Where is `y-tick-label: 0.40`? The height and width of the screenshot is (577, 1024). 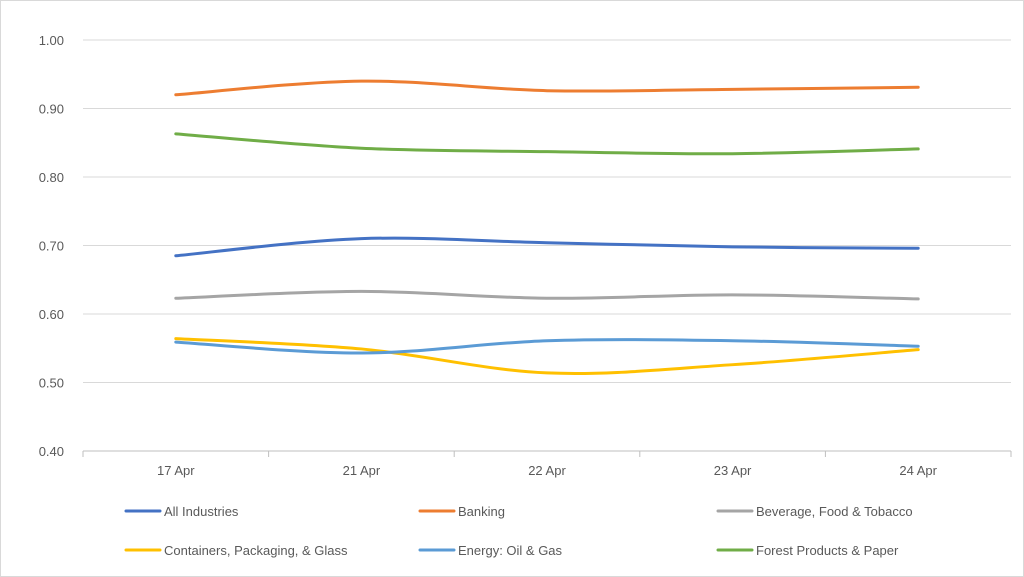
y-tick-label: 0.40 is located at coordinates (51, 451).